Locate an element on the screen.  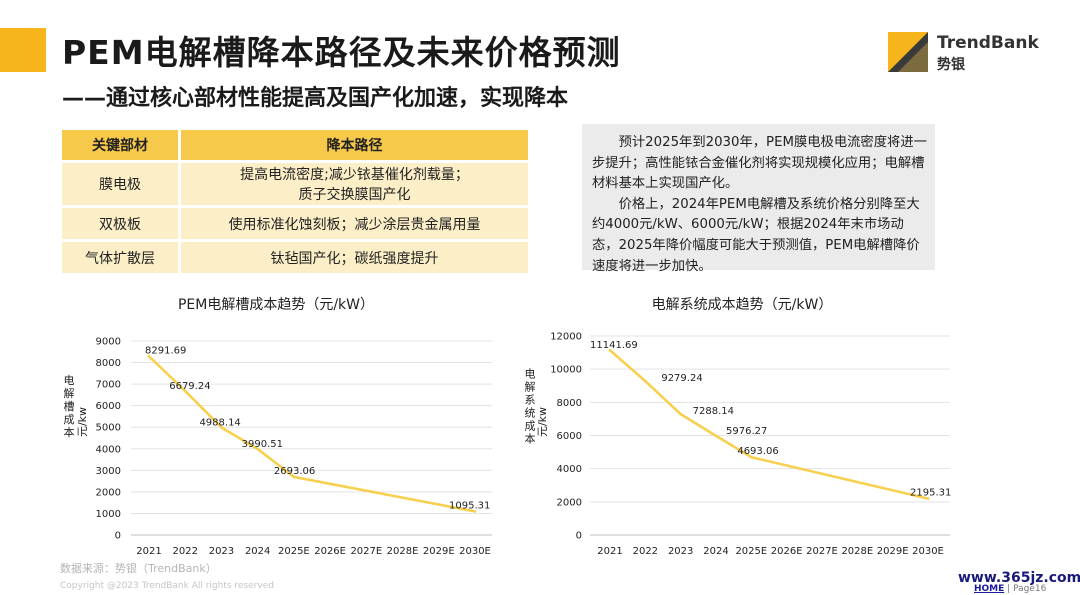
y-tick-label: 5000 is located at coordinates (108, 428).